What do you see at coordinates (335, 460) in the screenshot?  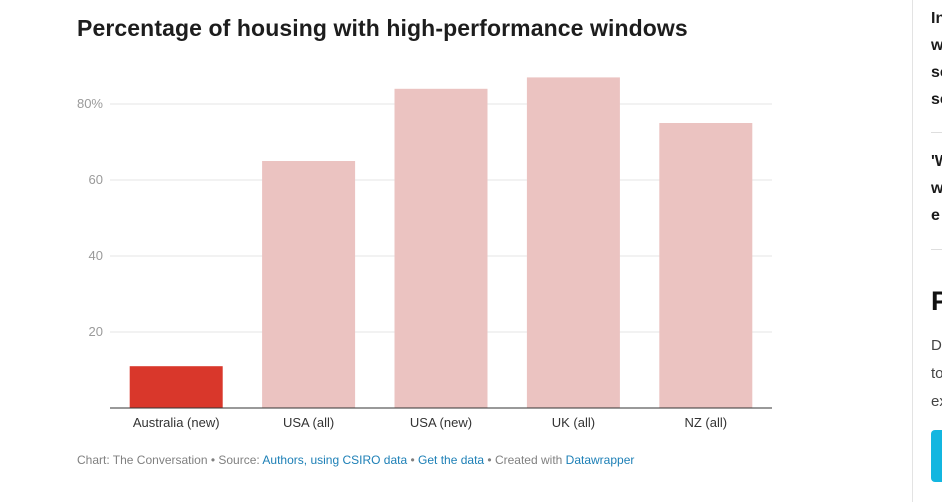 I see `source-link: Authors, using CSIRO data` at bounding box center [335, 460].